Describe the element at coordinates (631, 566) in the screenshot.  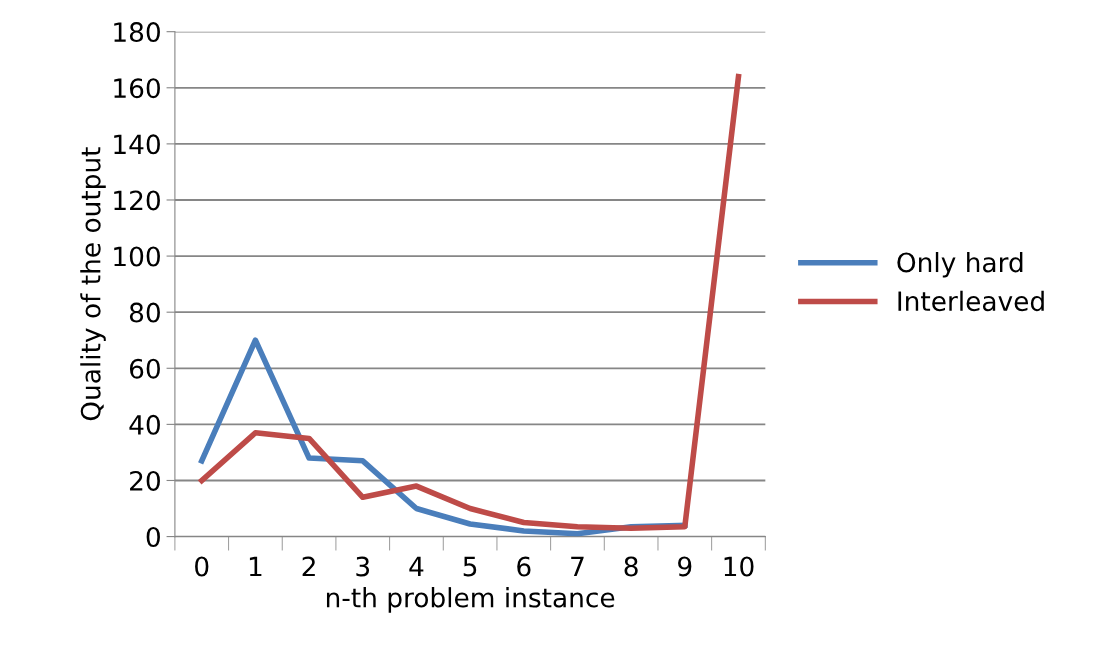
I see `x-tick-label: 8` at that location.